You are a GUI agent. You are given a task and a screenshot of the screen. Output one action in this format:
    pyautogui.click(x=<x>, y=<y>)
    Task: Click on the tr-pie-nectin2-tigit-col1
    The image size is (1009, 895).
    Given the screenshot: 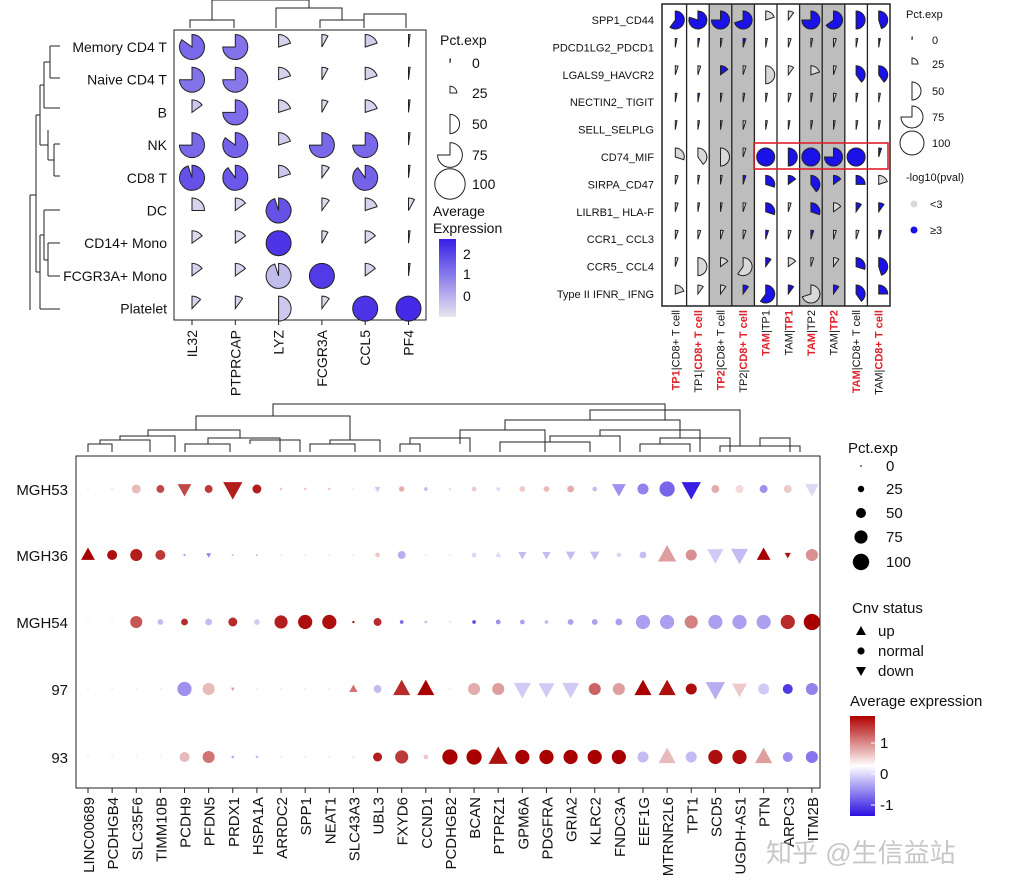 What is the action you would take?
    pyautogui.click(x=699, y=97)
    